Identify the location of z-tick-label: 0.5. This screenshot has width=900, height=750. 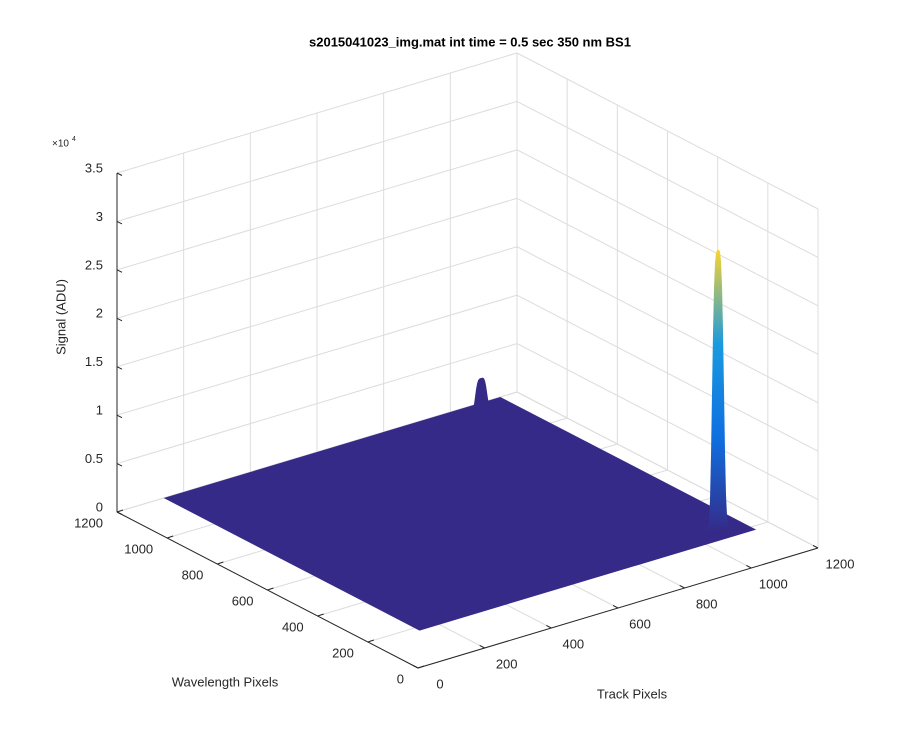
(94, 458).